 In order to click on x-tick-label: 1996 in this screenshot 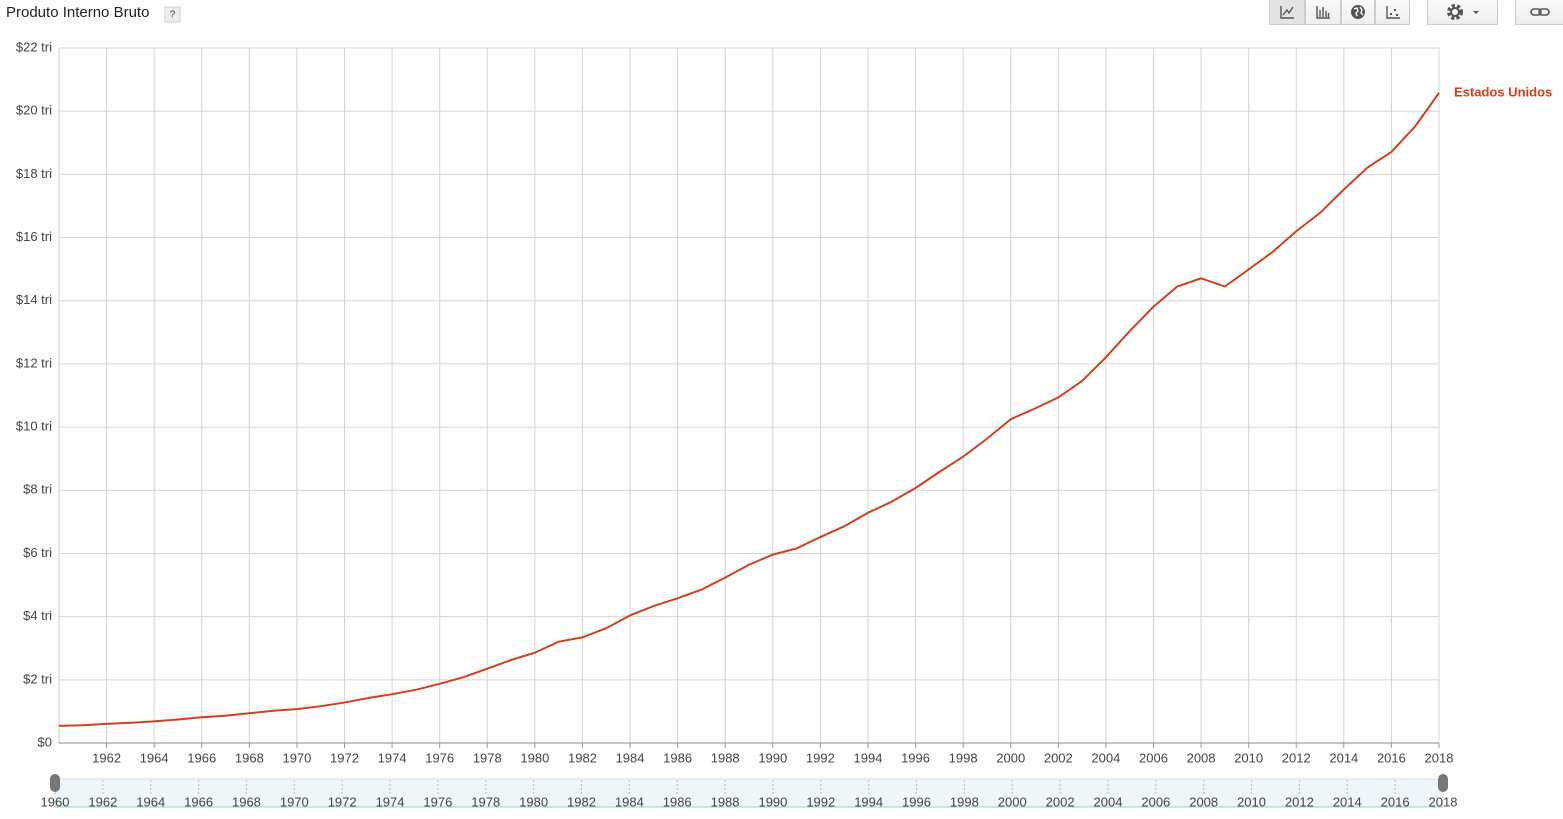, I will do `click(915, 757)`.